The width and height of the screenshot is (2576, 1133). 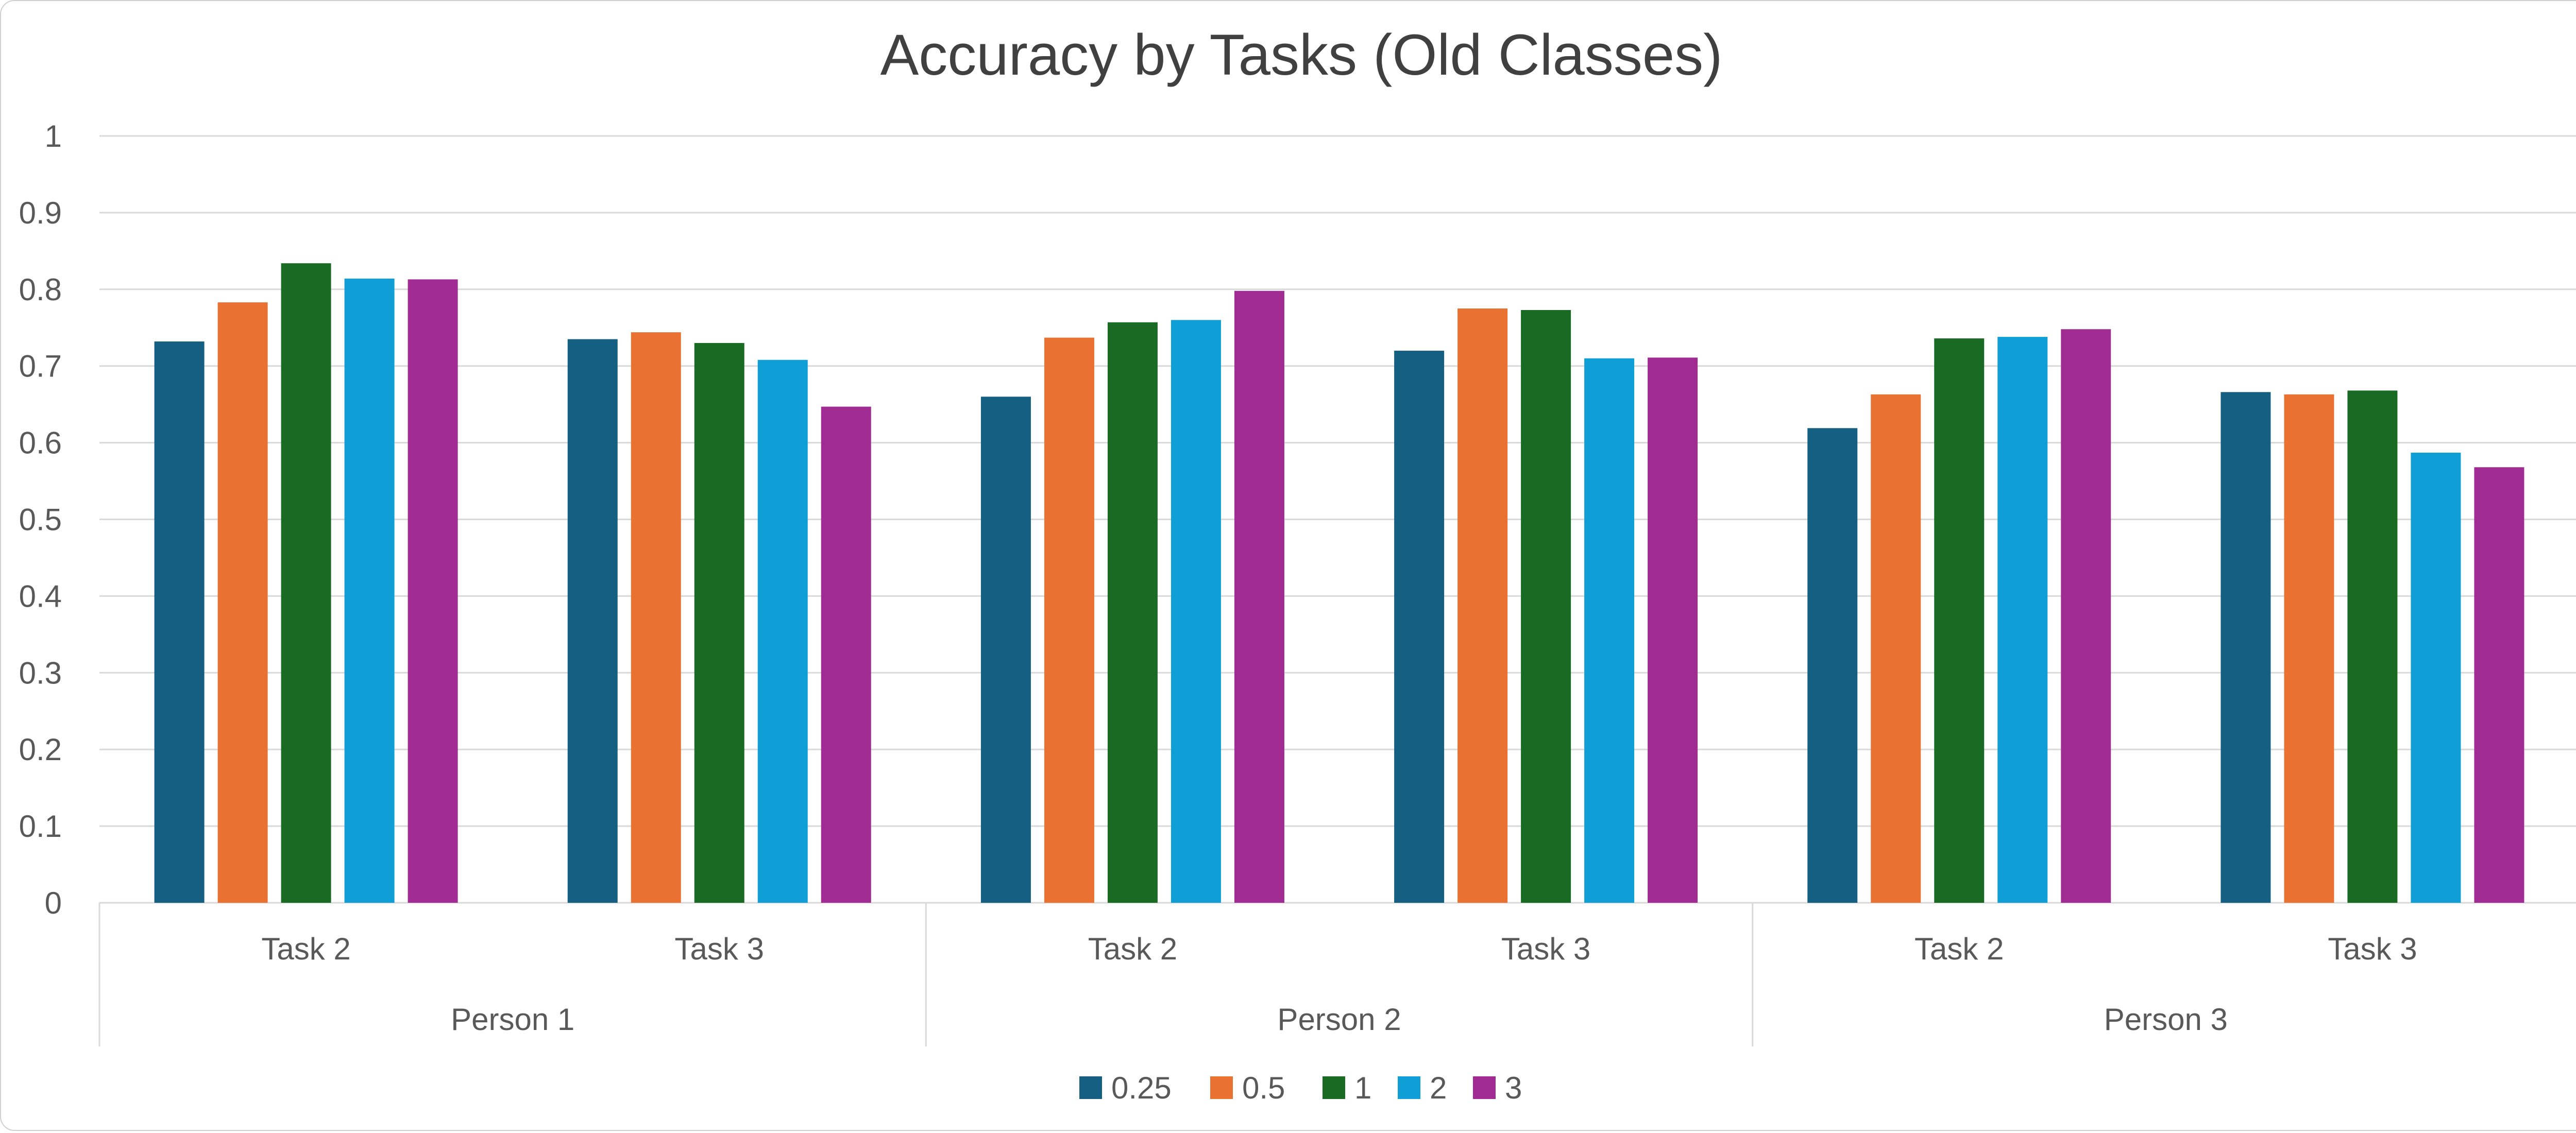 I want to click on y-tick-label: 0.3, so click(x=40, y=673).